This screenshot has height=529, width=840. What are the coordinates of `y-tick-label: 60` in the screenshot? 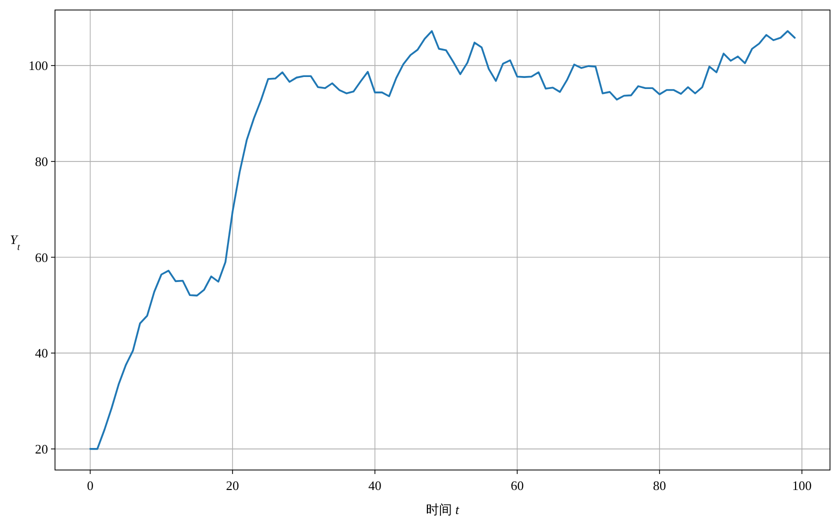 It's located at (41, 257).